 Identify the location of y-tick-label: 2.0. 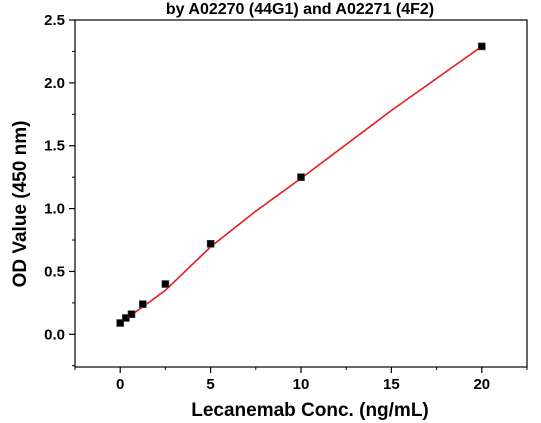
(54, 83).